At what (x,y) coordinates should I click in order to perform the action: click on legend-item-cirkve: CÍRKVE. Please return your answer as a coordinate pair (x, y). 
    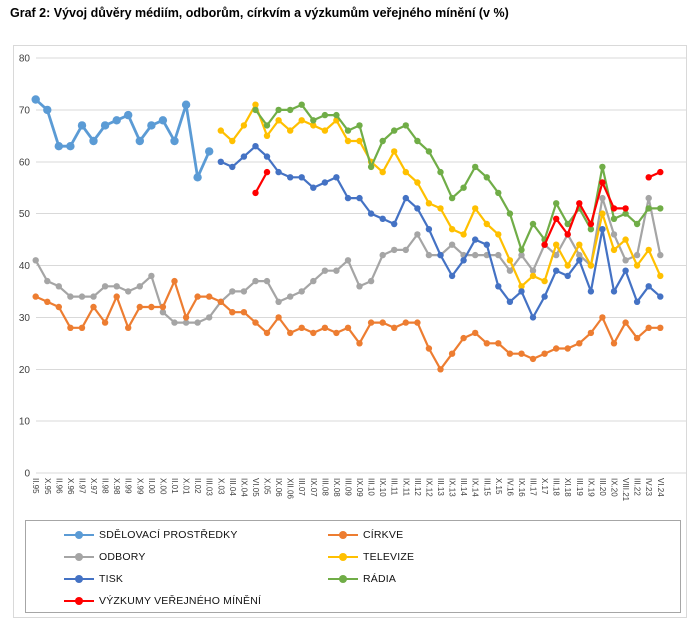
    Looking at the image, I should click on (365, 535).